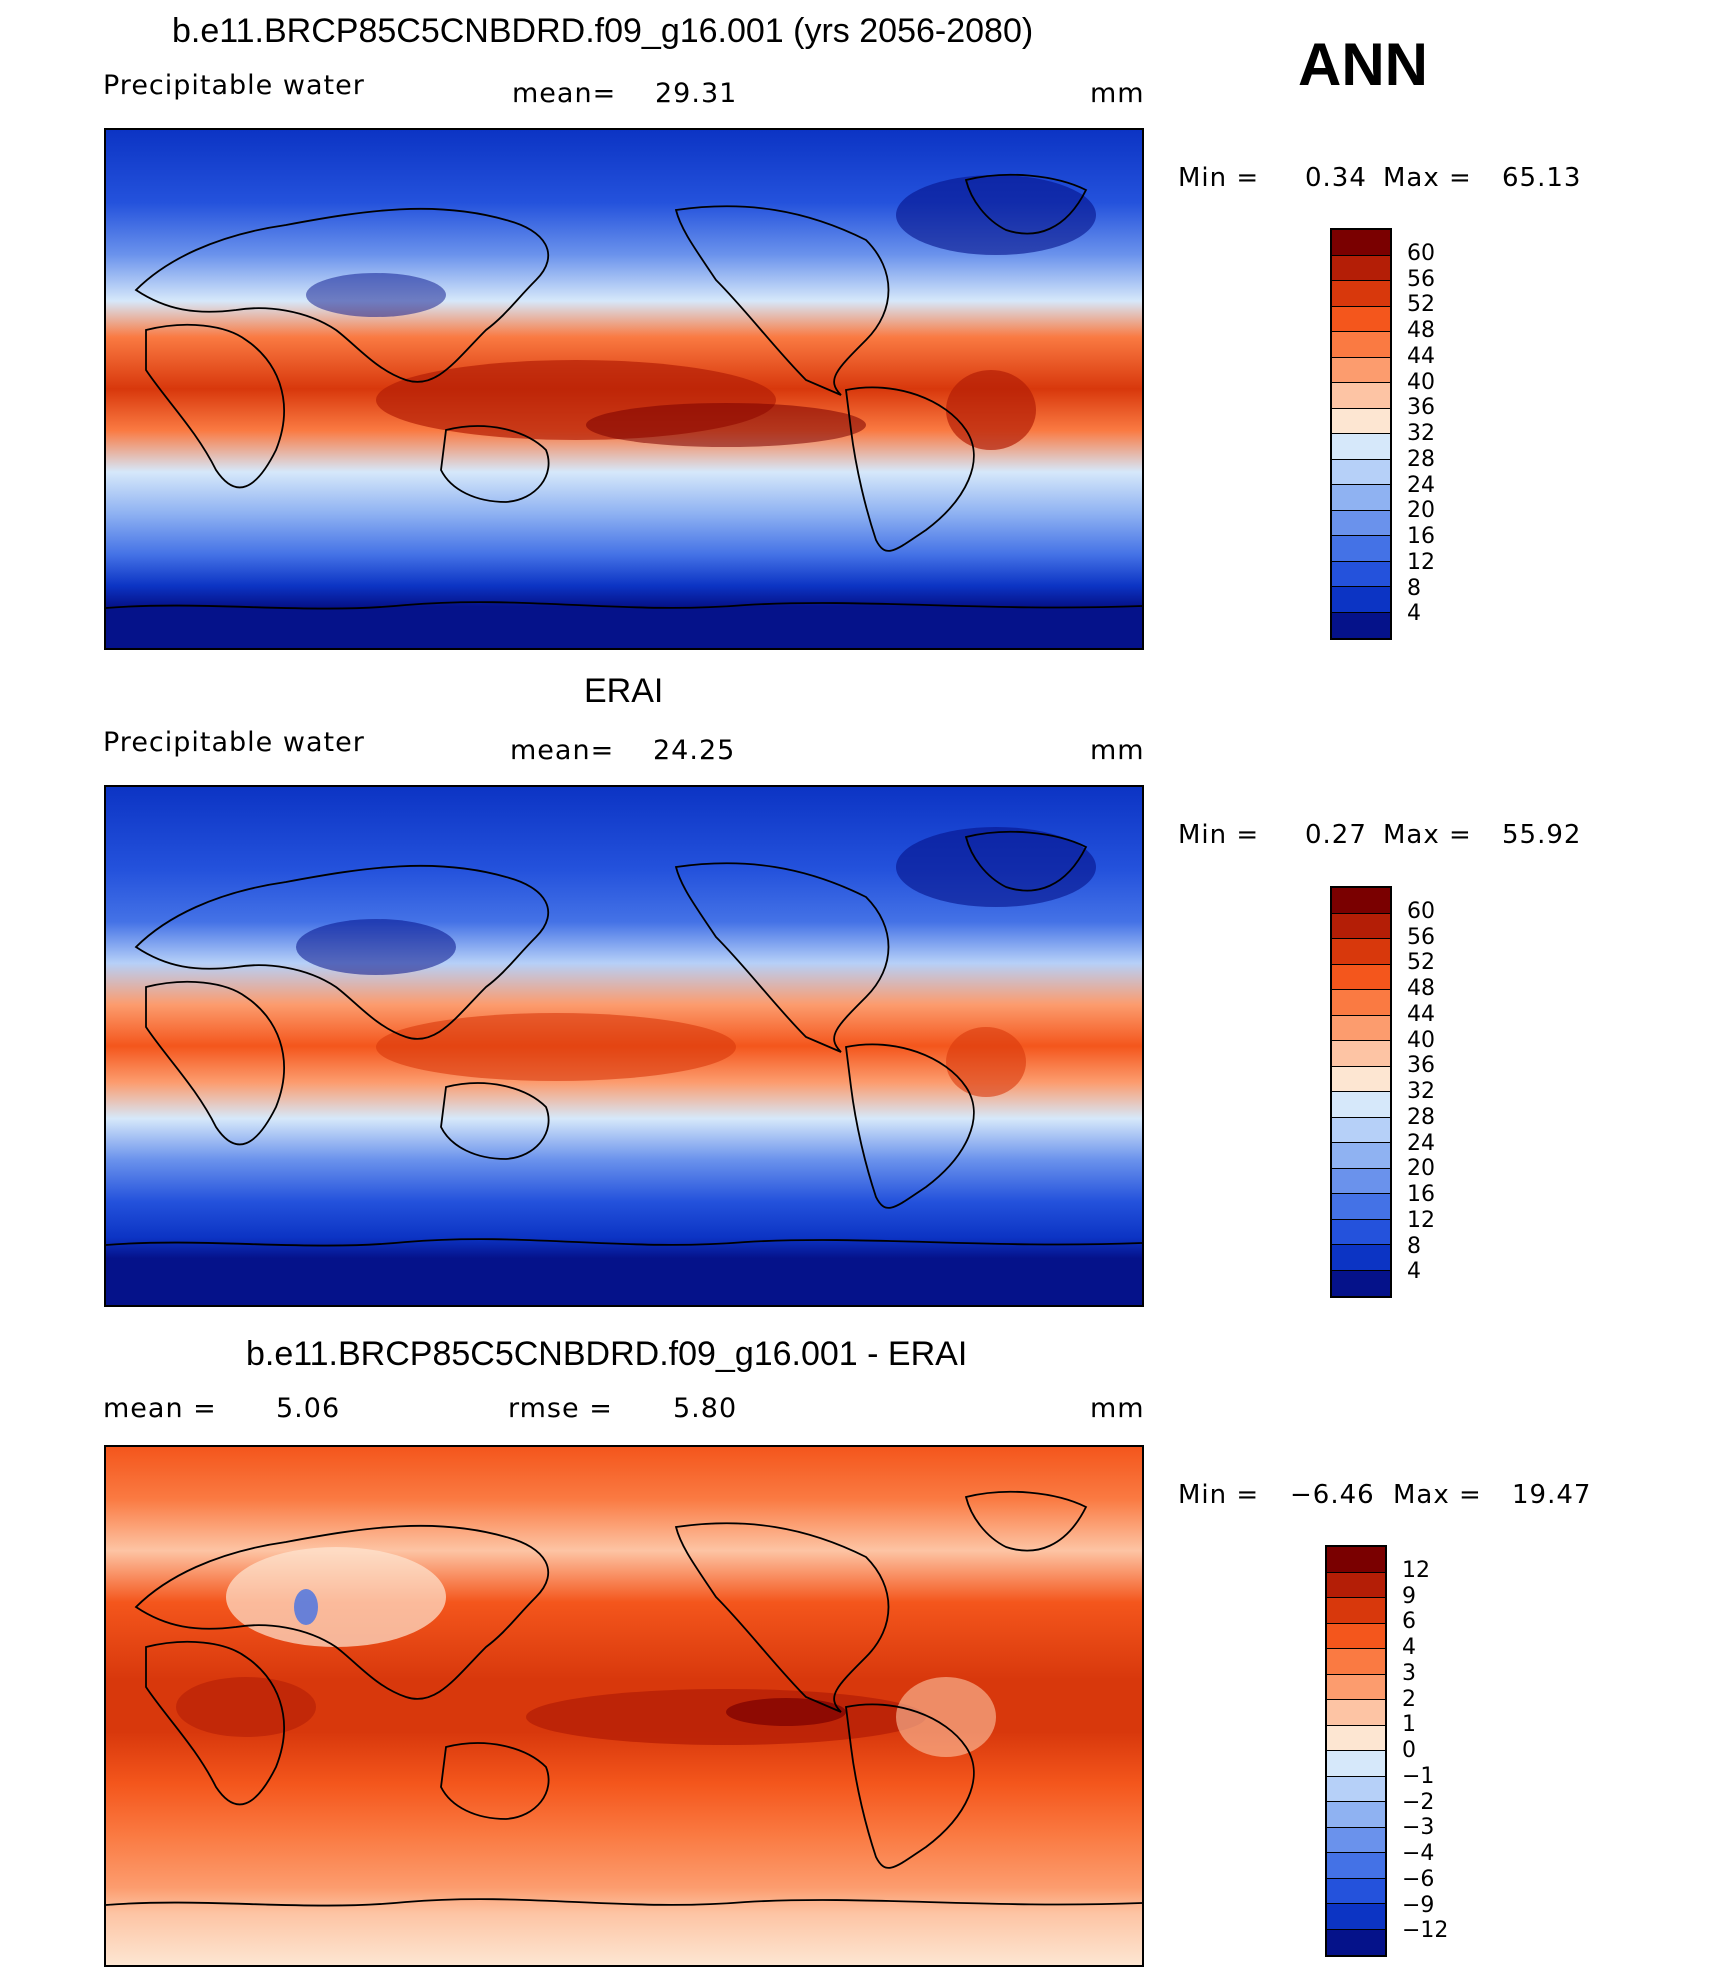  Describe the element at coordinates (234, 742) in the screenshot. I see `panel2-variable: Precipitable water` at that location.